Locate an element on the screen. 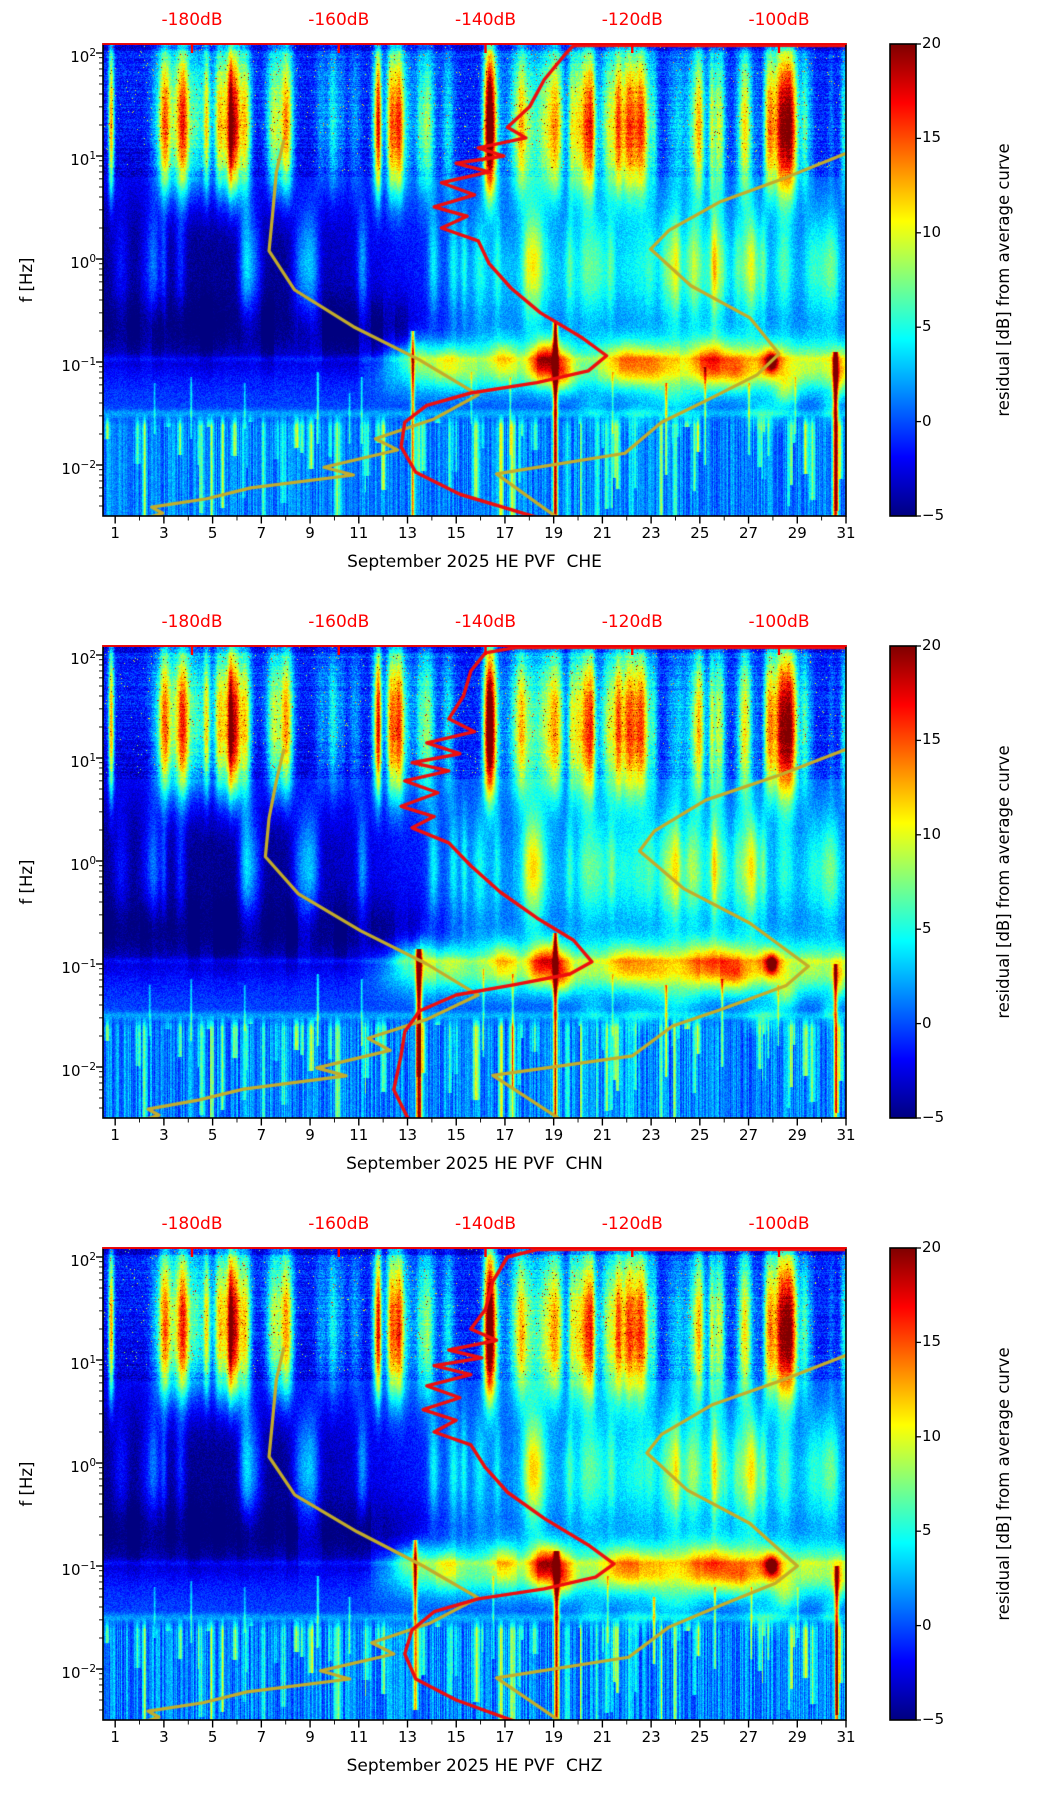  x-axis-title: September 2025 HE PVF CHZ is located at coordinates (474, 1766).